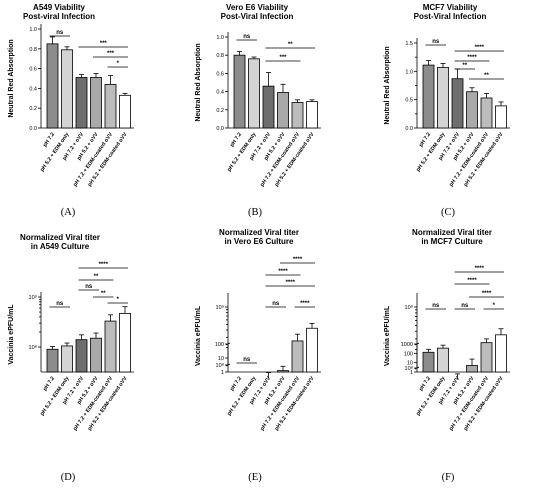 This screenshot has width=550, height=490. Describe the element at coordinates (450, 7) in the screenshot. I see `panel-title: MCF7 Viability` at that location.